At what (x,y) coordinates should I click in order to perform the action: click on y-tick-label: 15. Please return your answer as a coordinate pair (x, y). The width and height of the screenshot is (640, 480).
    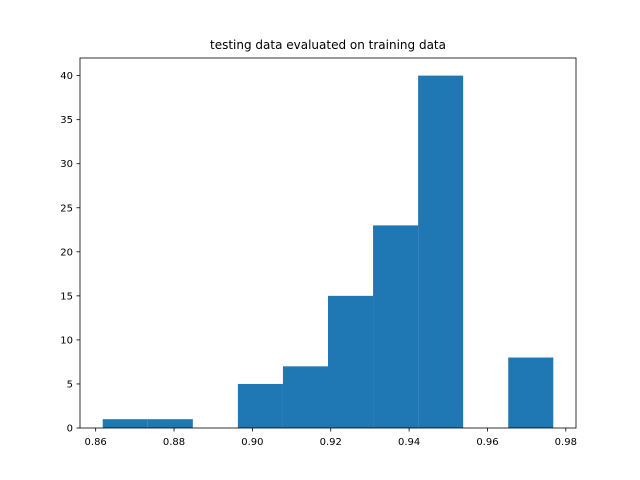
    Looking at the image, I should click on (66, 296).